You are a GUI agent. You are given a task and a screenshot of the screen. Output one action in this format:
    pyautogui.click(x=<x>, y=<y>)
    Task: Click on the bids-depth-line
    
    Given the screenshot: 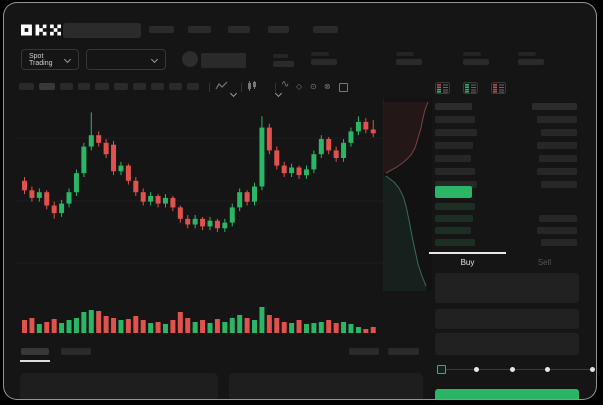 What is the action you would take?
    pyautogui.click(x=406, y=231)
    